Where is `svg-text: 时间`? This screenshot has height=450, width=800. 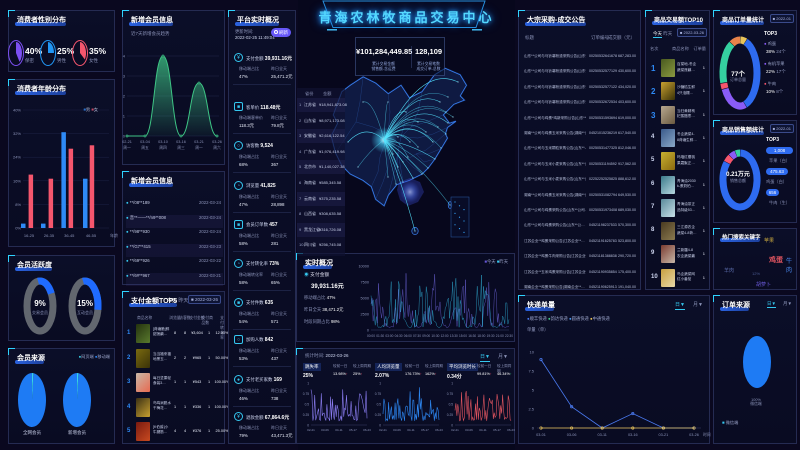
svg-text: 时间 is located at coordinates (707, 434).